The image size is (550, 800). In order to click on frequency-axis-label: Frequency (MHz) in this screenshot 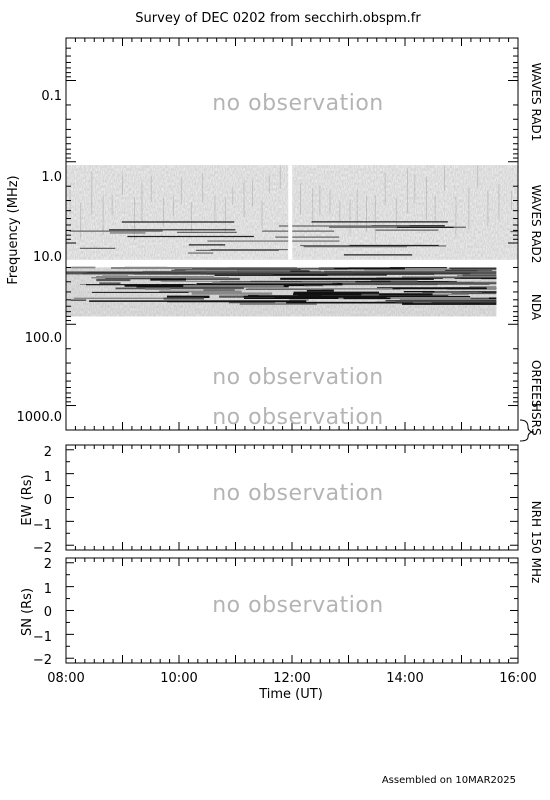, I will do `click(13, 229)`.